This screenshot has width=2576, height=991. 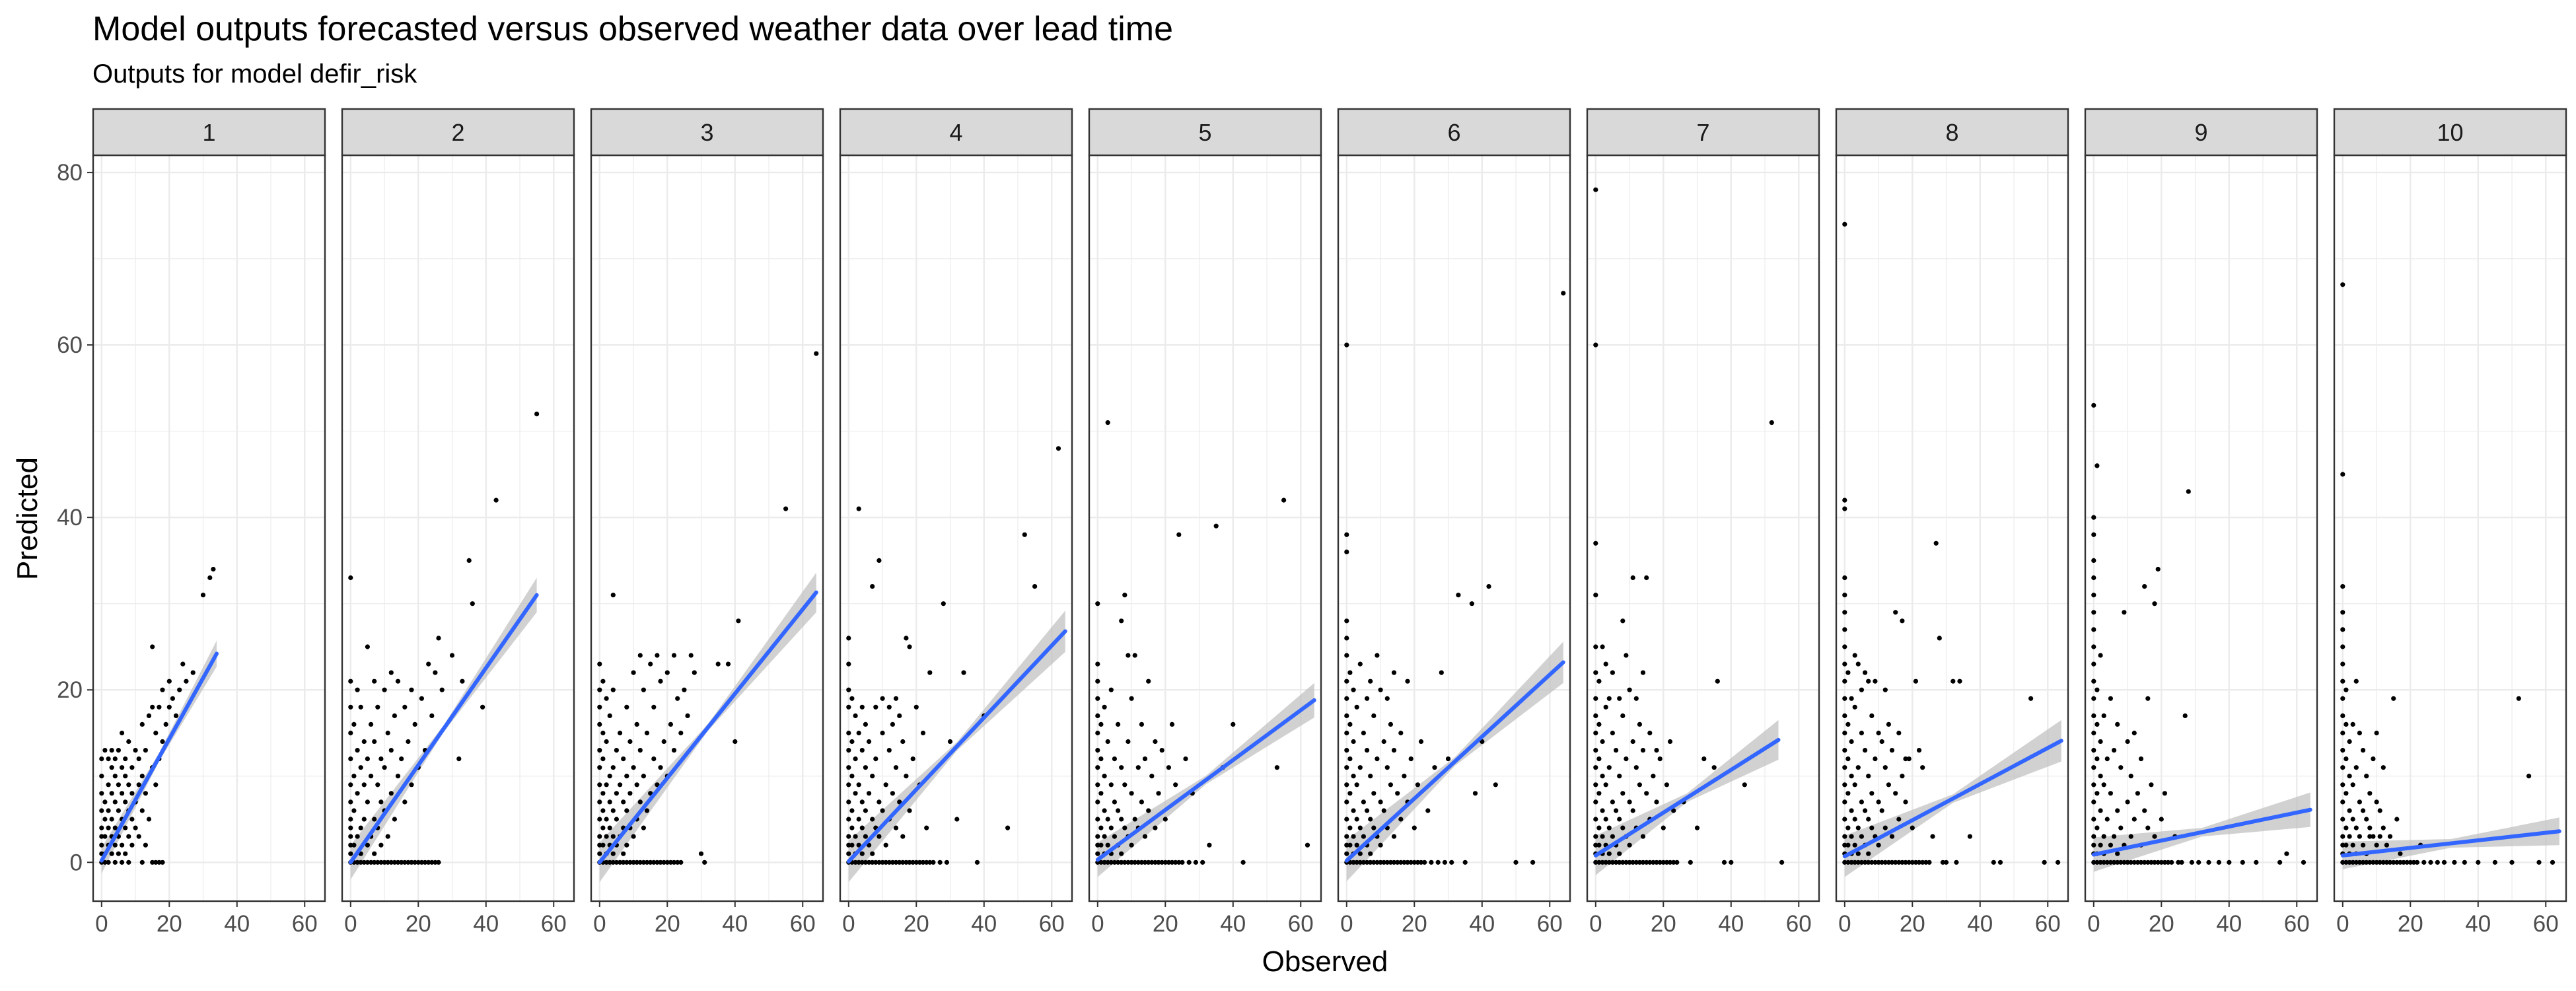 I want to click on panel-background, so click(x=1205, y=528).